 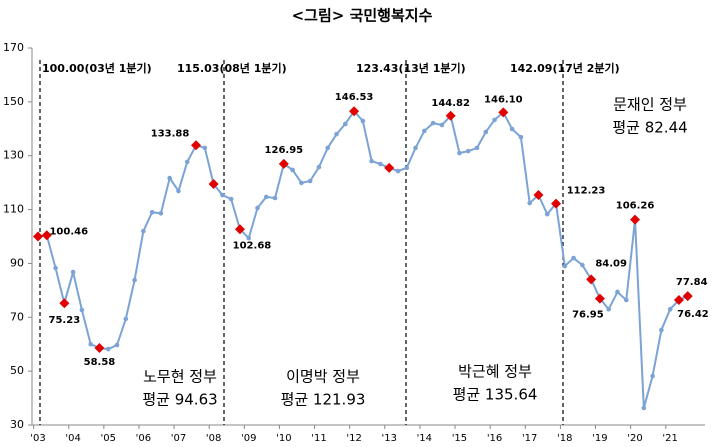 I want to click on data-label: 146.10, so click(x=503, y=99).